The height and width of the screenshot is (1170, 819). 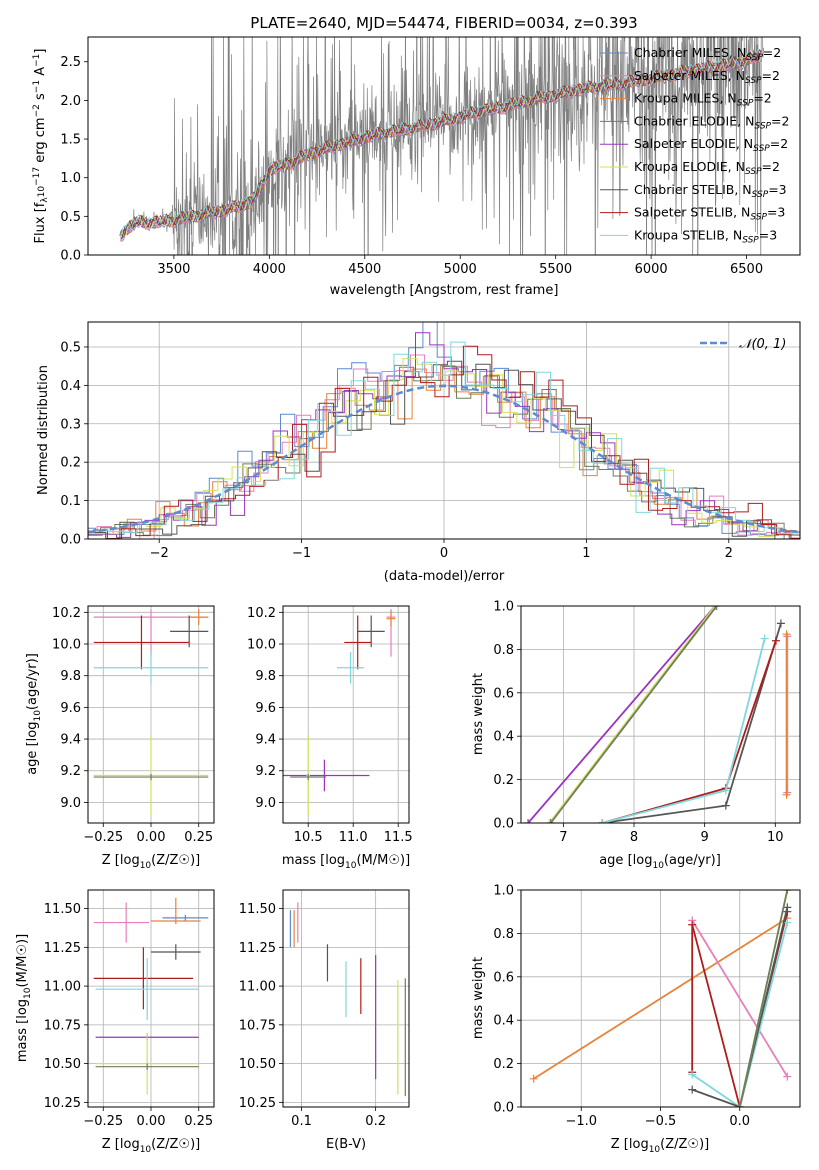 What do you see at coordinates (586, 553) in the screenshot?
I see `x-tick-label: 1` at bounding box center [586, 553].